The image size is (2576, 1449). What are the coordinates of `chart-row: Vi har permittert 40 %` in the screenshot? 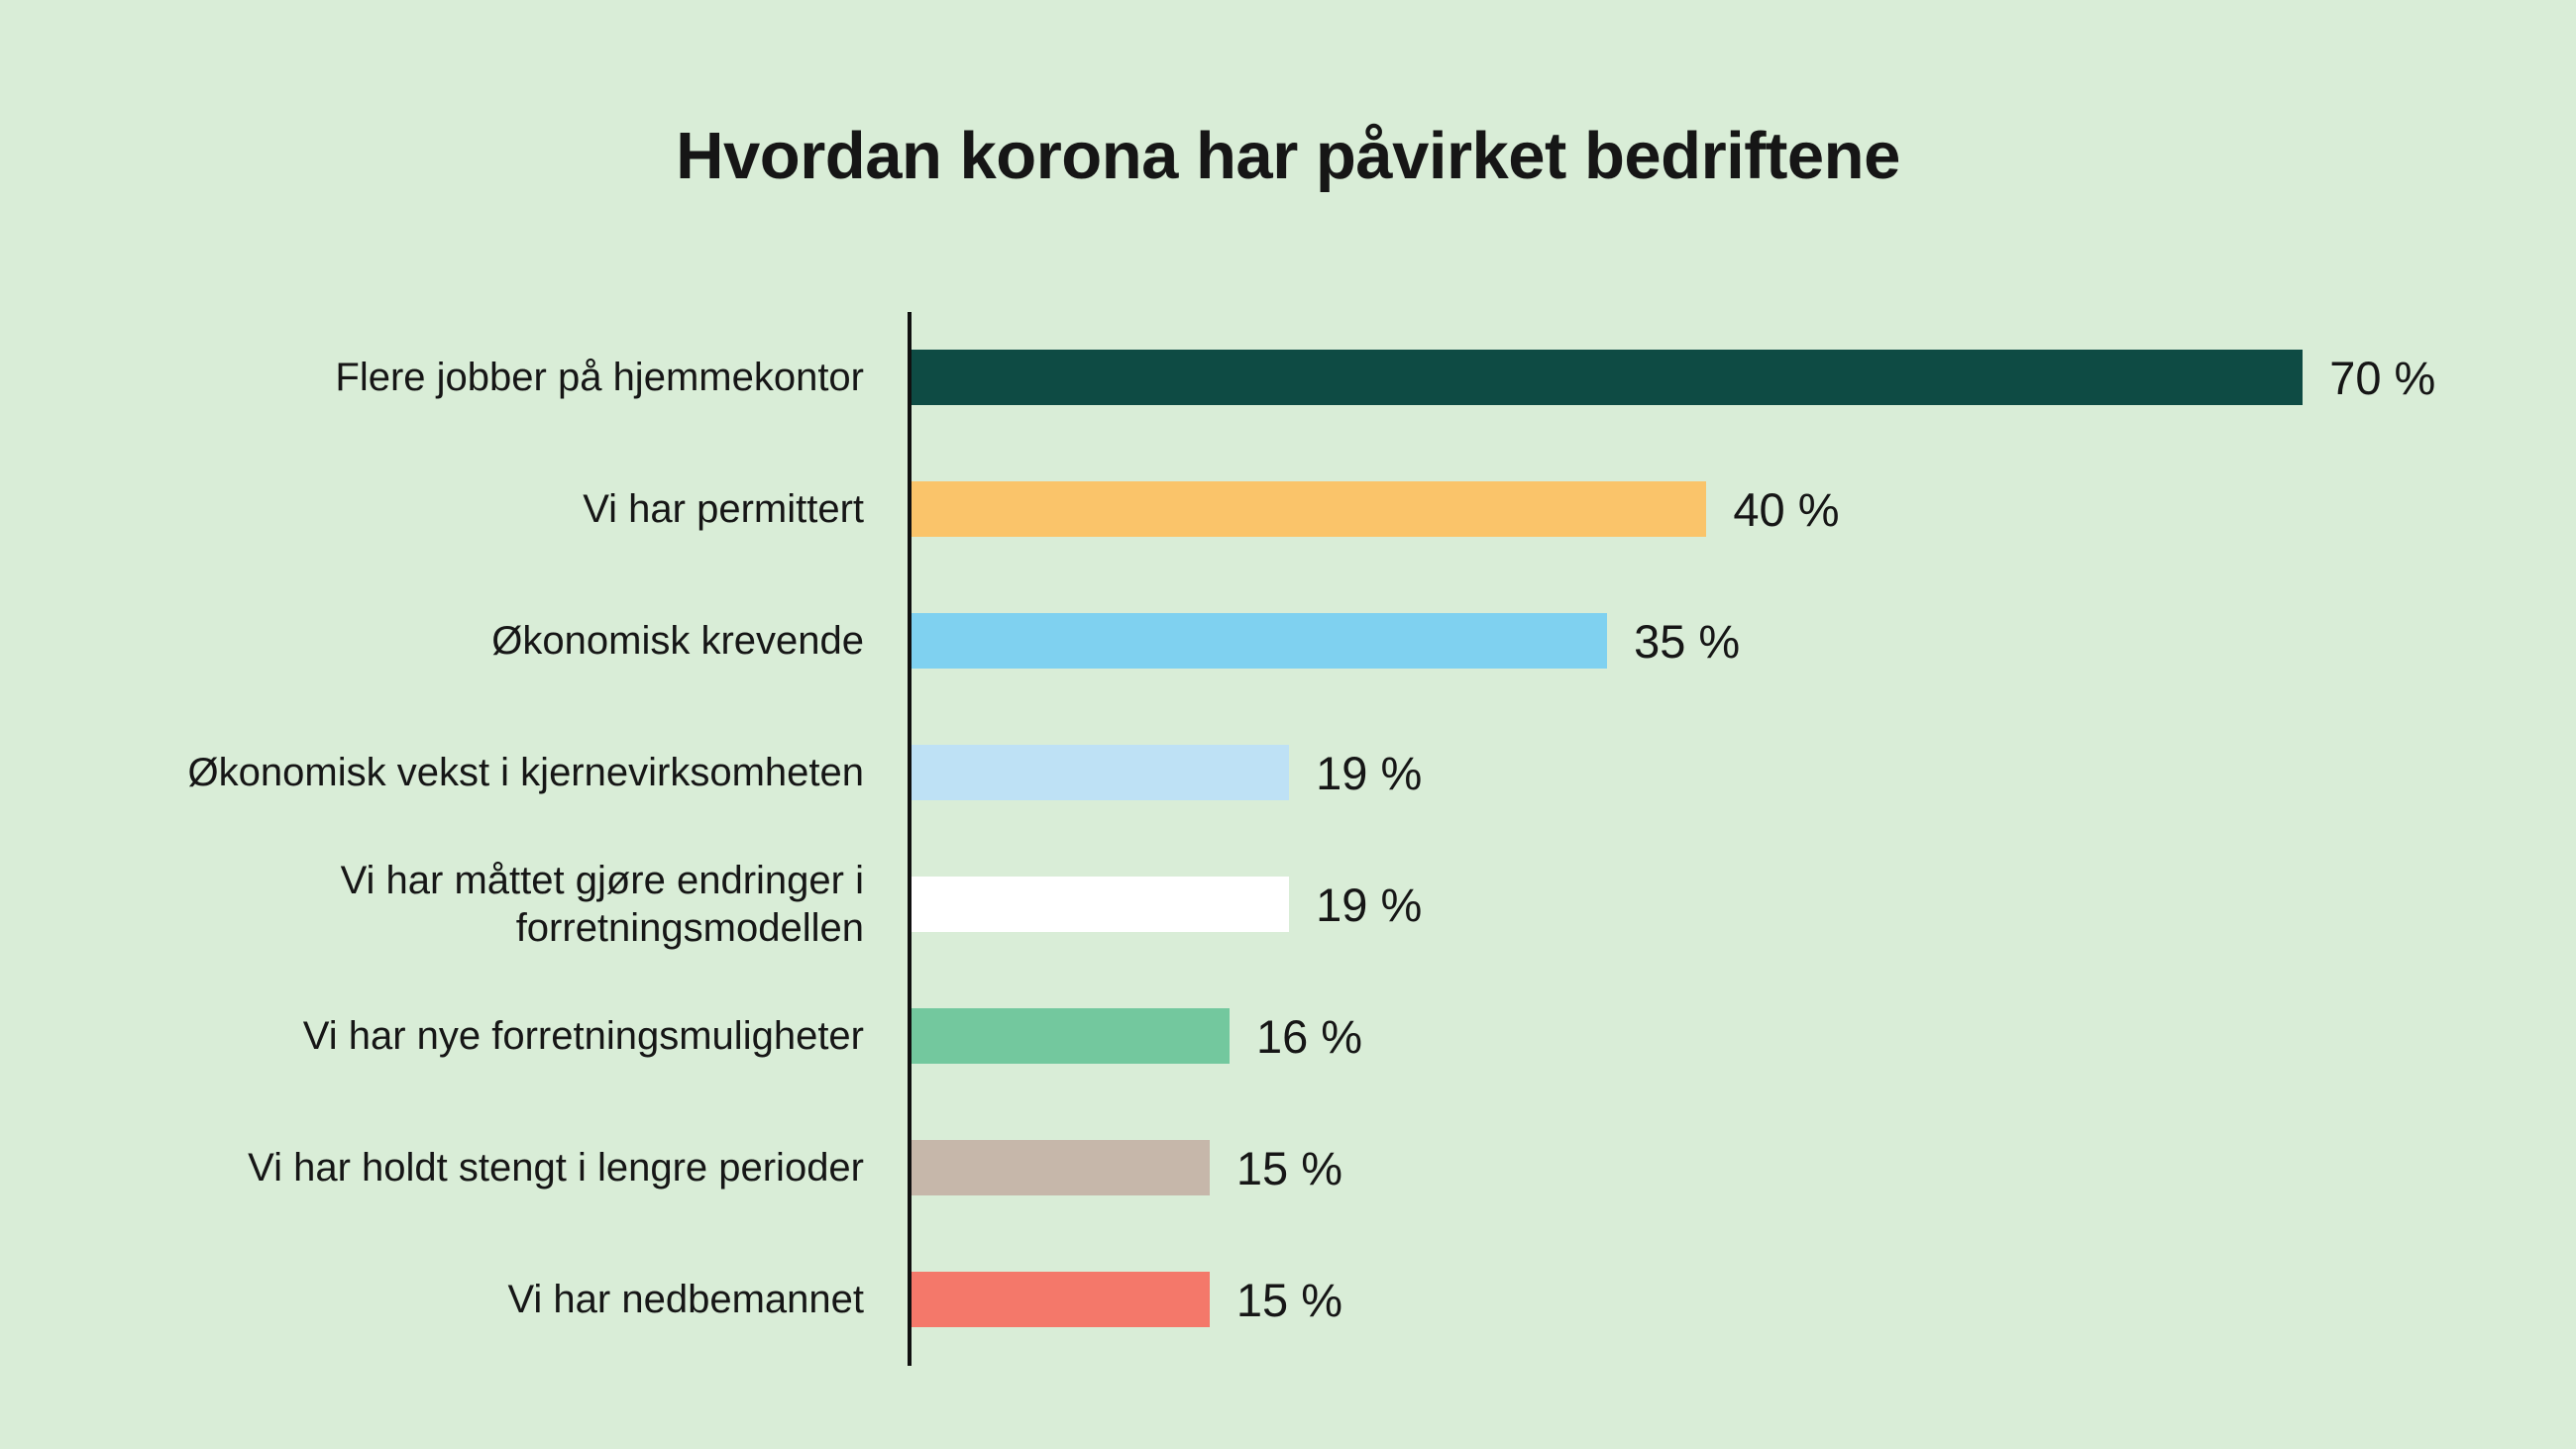 It's located at (1288, 509).